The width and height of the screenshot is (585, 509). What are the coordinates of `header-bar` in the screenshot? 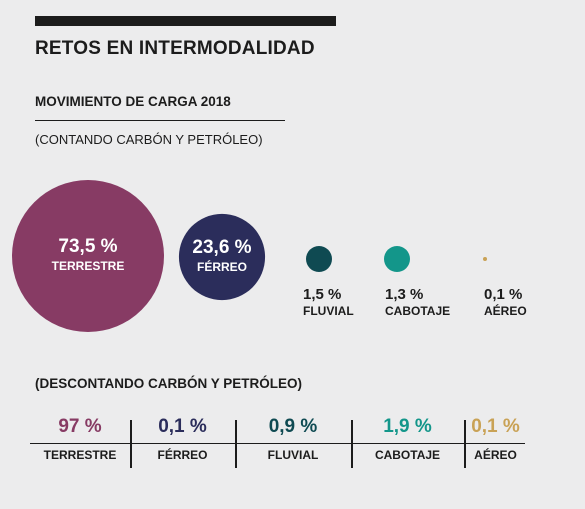 It's located at (185, 21).